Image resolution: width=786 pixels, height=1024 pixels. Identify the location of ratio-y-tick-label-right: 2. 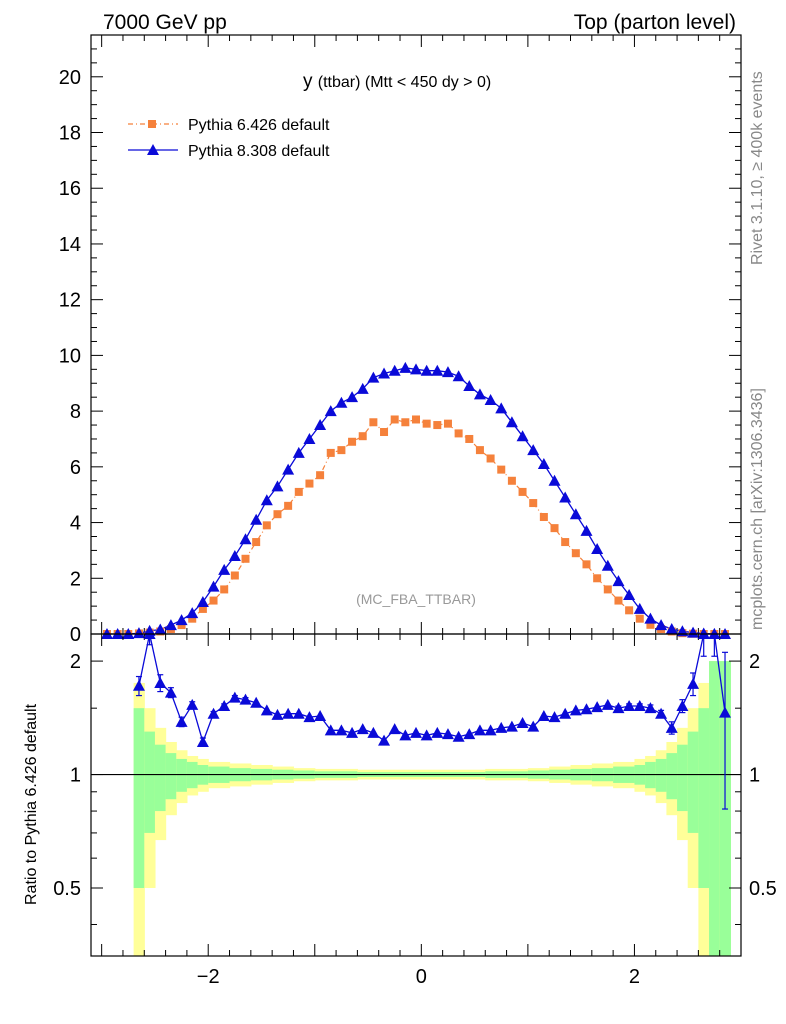
(754, 662).